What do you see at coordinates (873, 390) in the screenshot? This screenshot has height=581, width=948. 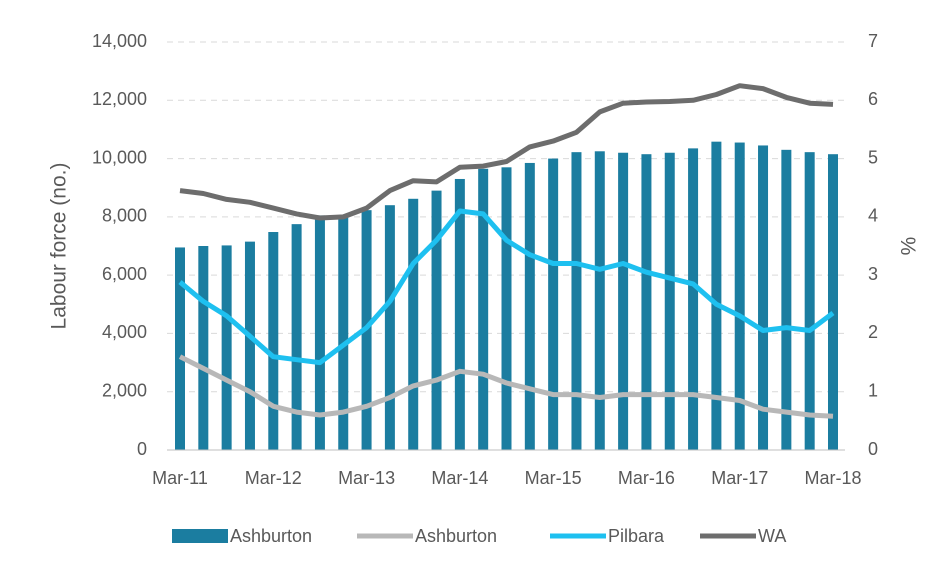 I see `y2-tick-label: 1` at bounding box center [873, 390].